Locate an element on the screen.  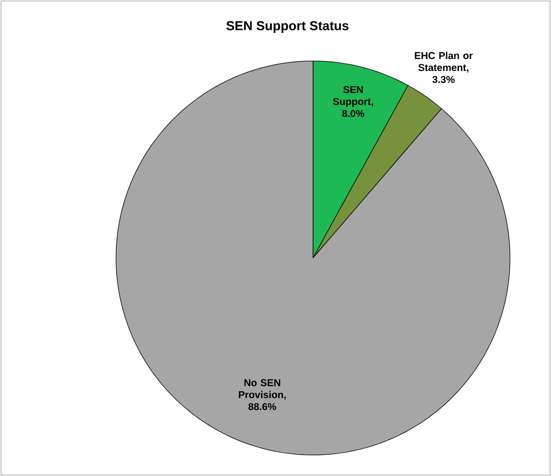
chart-title: SEN Support Status is located at coordinates (287, 27).